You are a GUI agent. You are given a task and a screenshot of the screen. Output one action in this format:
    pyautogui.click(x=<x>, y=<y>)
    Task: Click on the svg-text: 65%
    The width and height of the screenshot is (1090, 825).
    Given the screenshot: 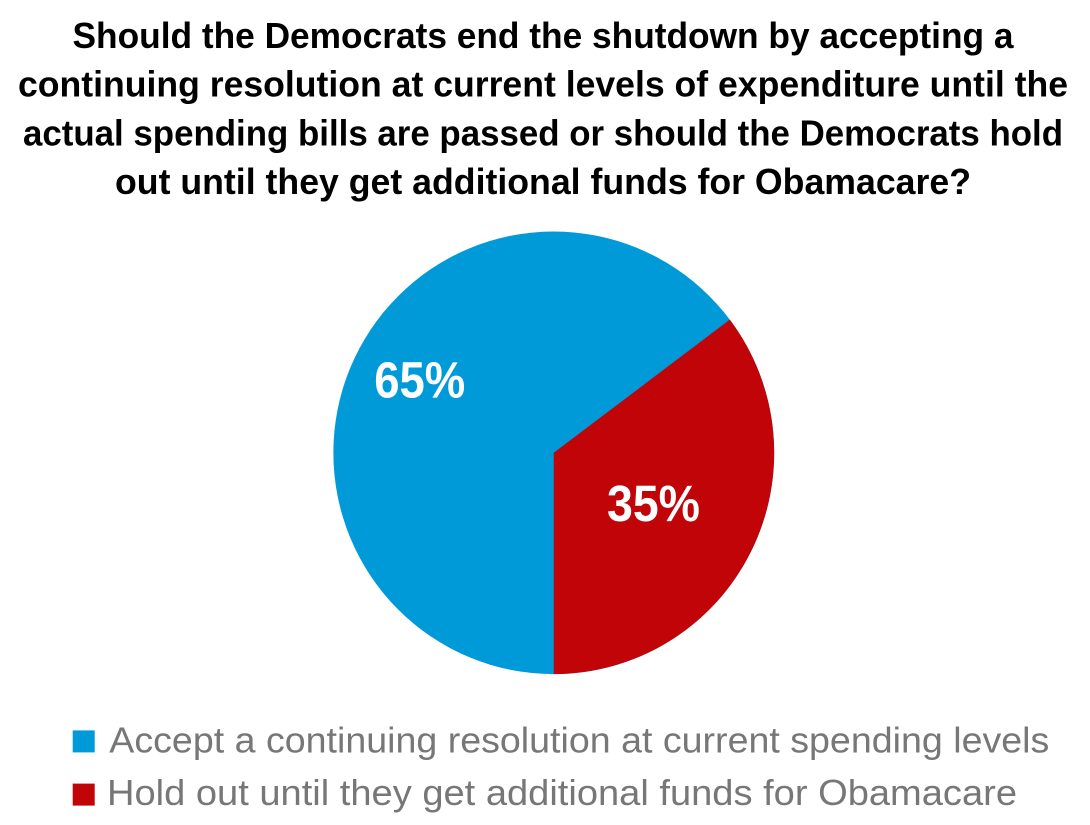 What is the action you would take?
    pyautogui.click(x=419, y=380)
    